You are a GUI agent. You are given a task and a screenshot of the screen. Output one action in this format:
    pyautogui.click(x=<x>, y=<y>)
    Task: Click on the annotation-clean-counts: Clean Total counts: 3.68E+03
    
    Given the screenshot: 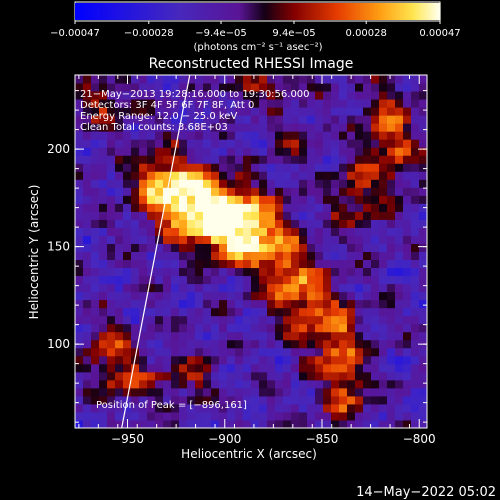 What is the action you would take?
    pyautogui.click(x=154, y=127)
    